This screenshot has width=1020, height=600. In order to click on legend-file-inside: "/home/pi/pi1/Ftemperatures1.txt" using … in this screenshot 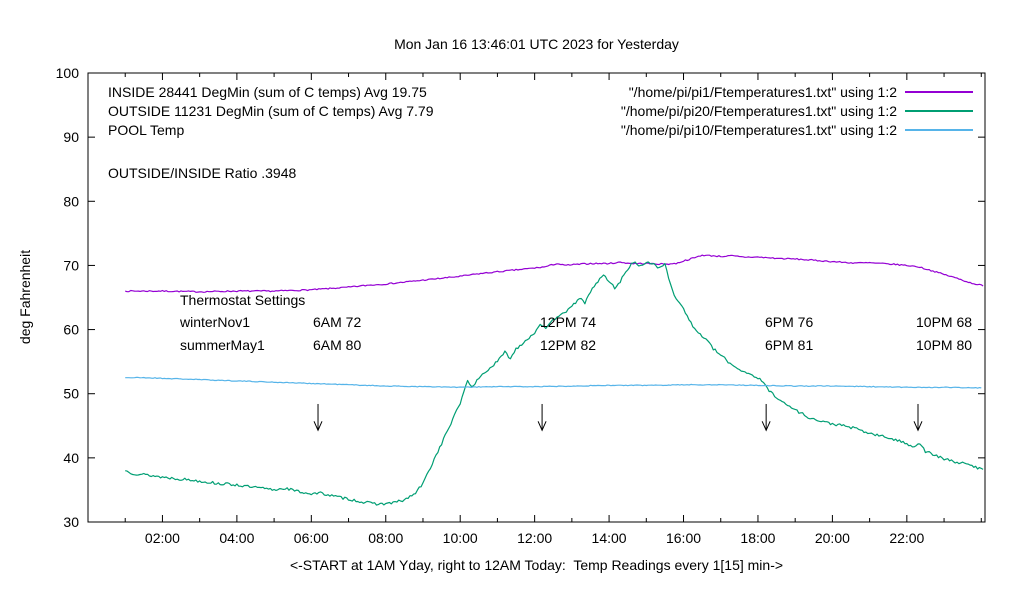, I will do `click(762, 92)`.